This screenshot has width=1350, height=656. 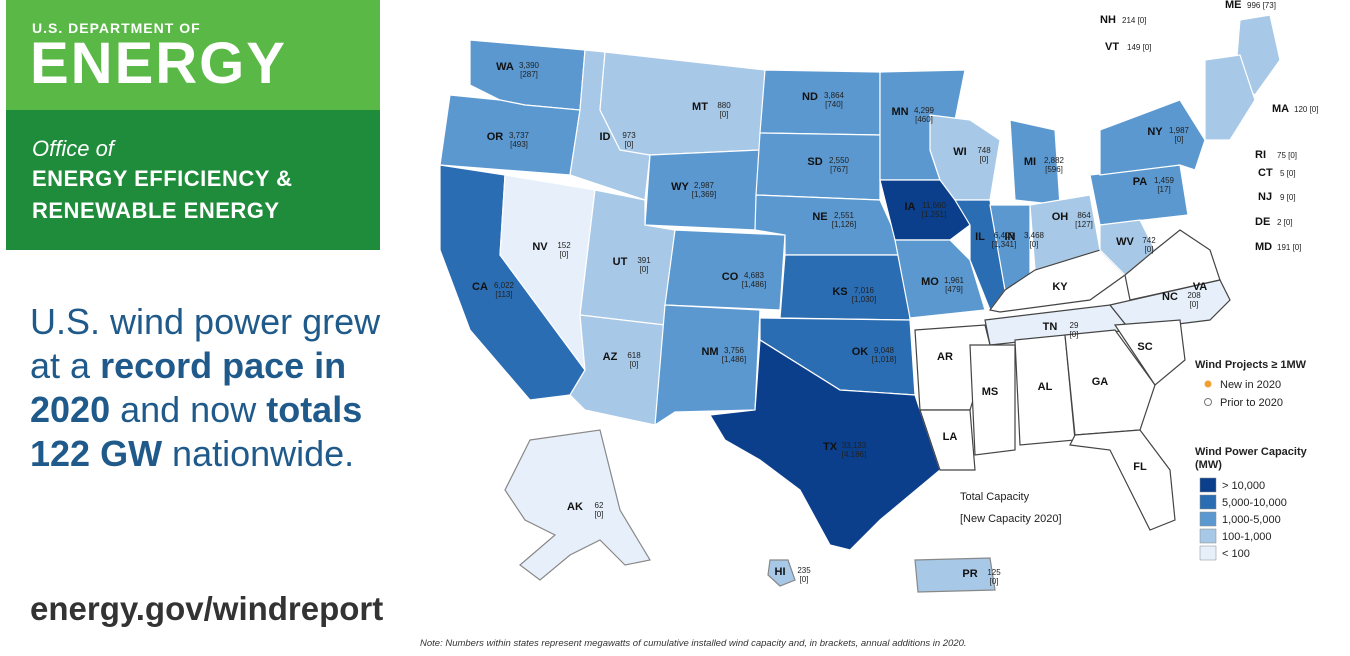 I want to click on state-label-pa: PA, so click(x=1140, y=182).